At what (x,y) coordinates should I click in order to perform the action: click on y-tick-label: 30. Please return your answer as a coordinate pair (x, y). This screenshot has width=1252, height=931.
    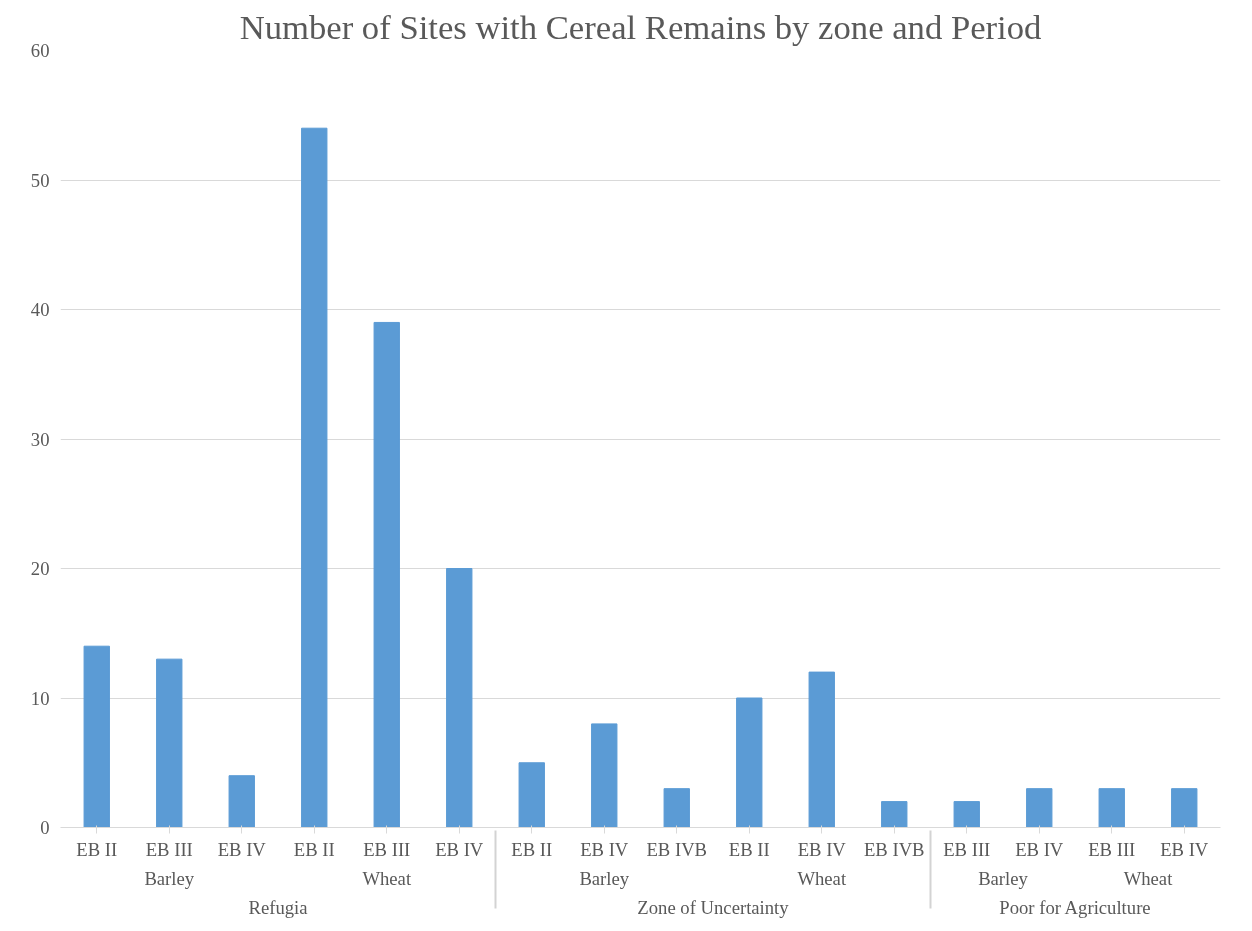
    Looking at the image, I should click on (40, 439).